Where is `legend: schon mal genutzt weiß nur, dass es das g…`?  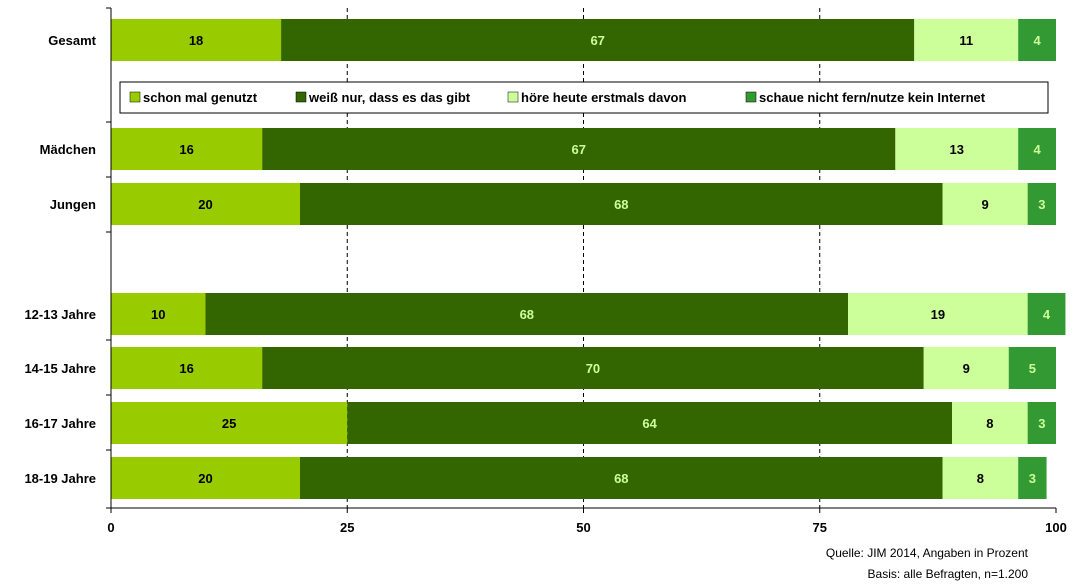 legend: schon mal genutzt weiß nur, dass es das g… is located at coordinates (584, 97).